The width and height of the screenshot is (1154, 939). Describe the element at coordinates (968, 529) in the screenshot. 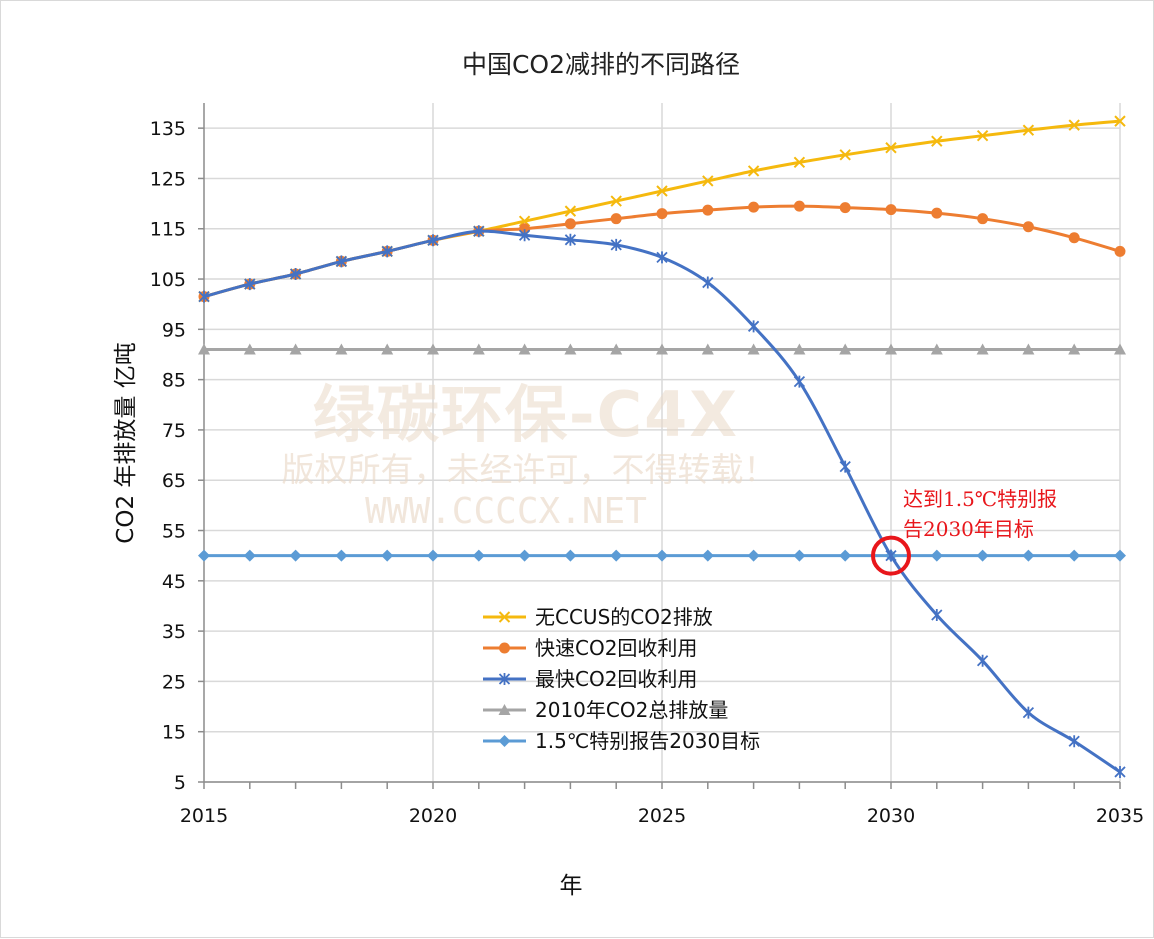

I see `annotation-line2: 告2030年目标` at that location.